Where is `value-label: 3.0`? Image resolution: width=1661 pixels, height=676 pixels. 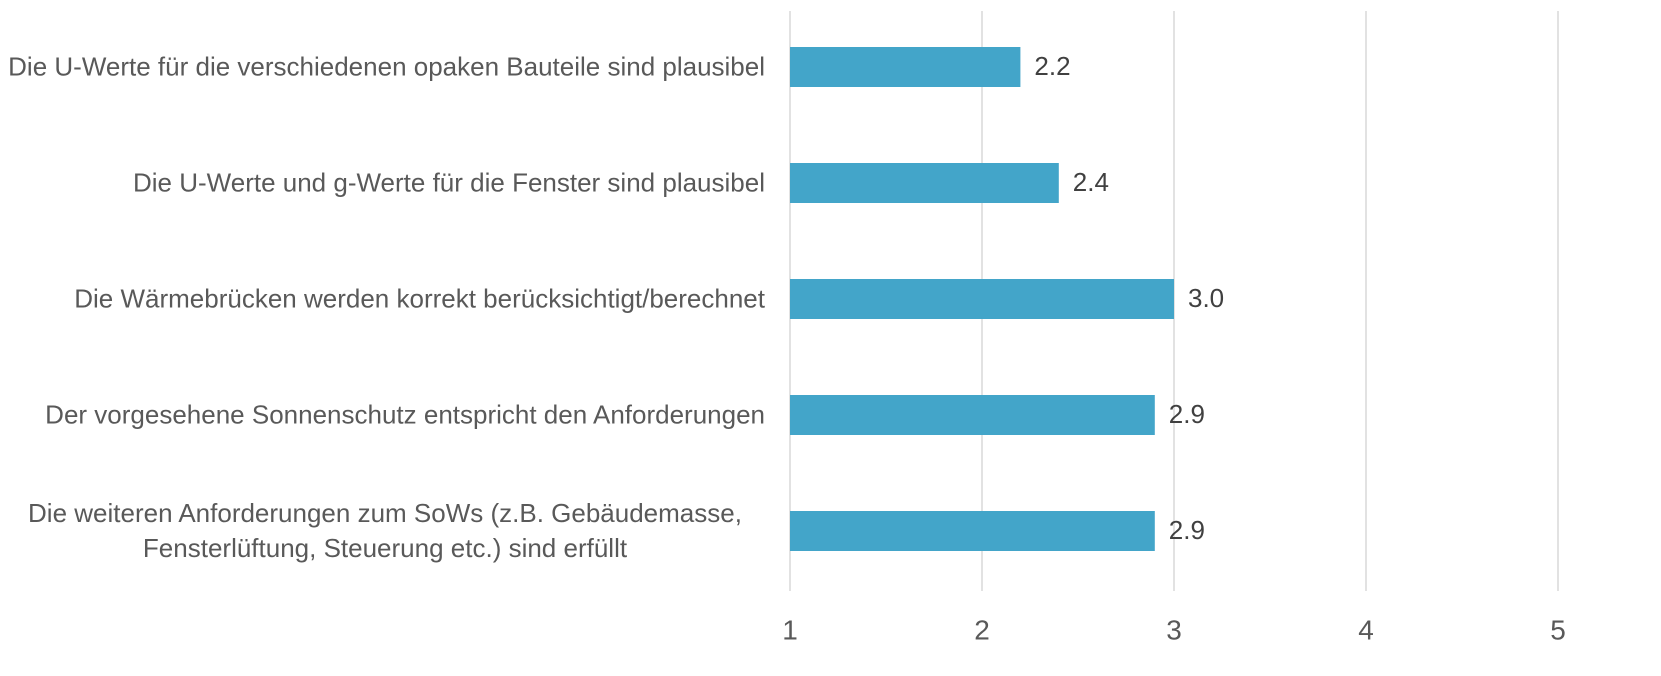 value-label: 3.0 is located at coordinates (1206, 298).